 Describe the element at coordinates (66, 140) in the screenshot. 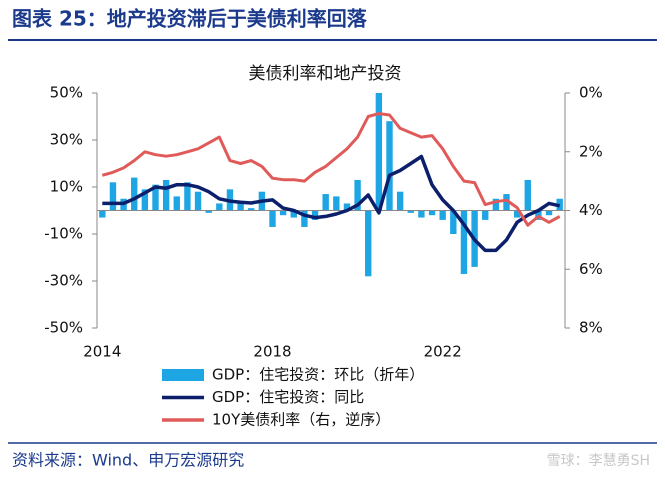

I see `y-tick-label: 30%` at that location.